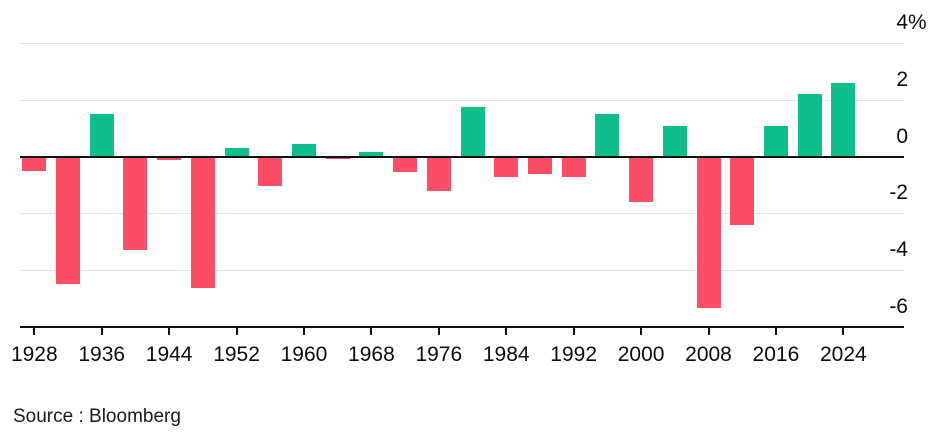 The image size is (933, 441). What do you see at coordinates (303, 150) in the screenshot?
I see `bar-1960` at bounding box center [303, 150].